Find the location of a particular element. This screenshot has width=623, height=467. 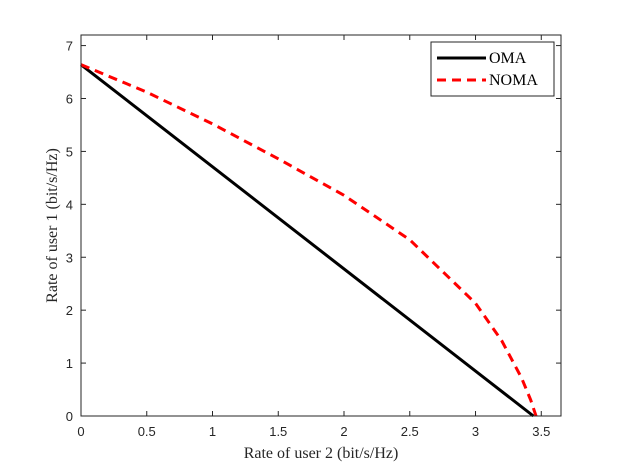

x-tick-label: 2 is located at coordinates (343, 431).